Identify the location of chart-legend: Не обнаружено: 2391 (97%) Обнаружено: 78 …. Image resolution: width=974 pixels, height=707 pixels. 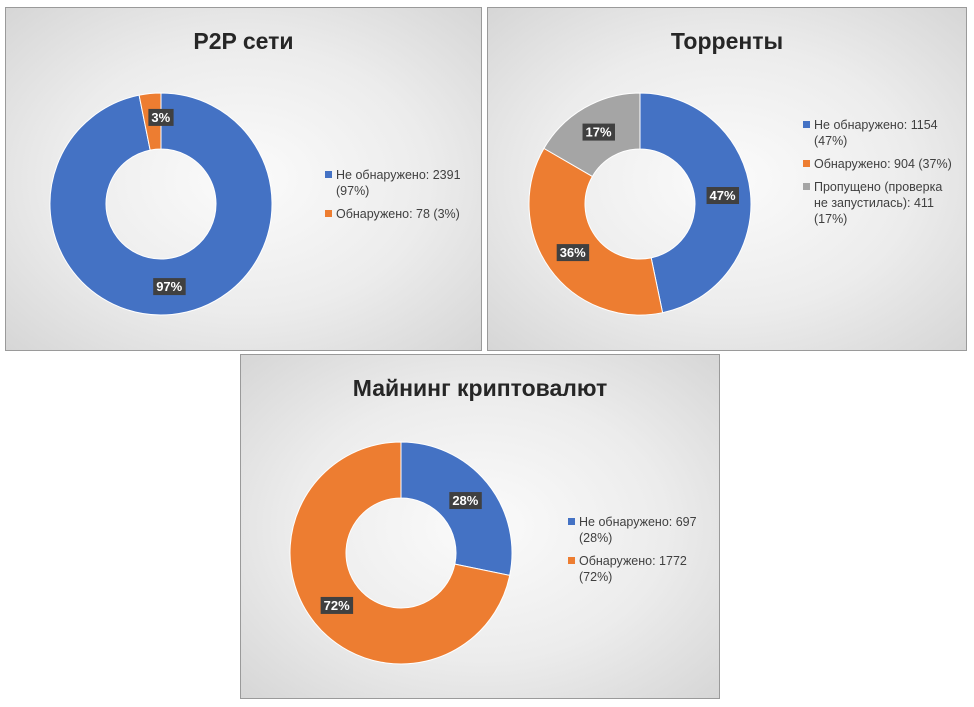
(400, 194).